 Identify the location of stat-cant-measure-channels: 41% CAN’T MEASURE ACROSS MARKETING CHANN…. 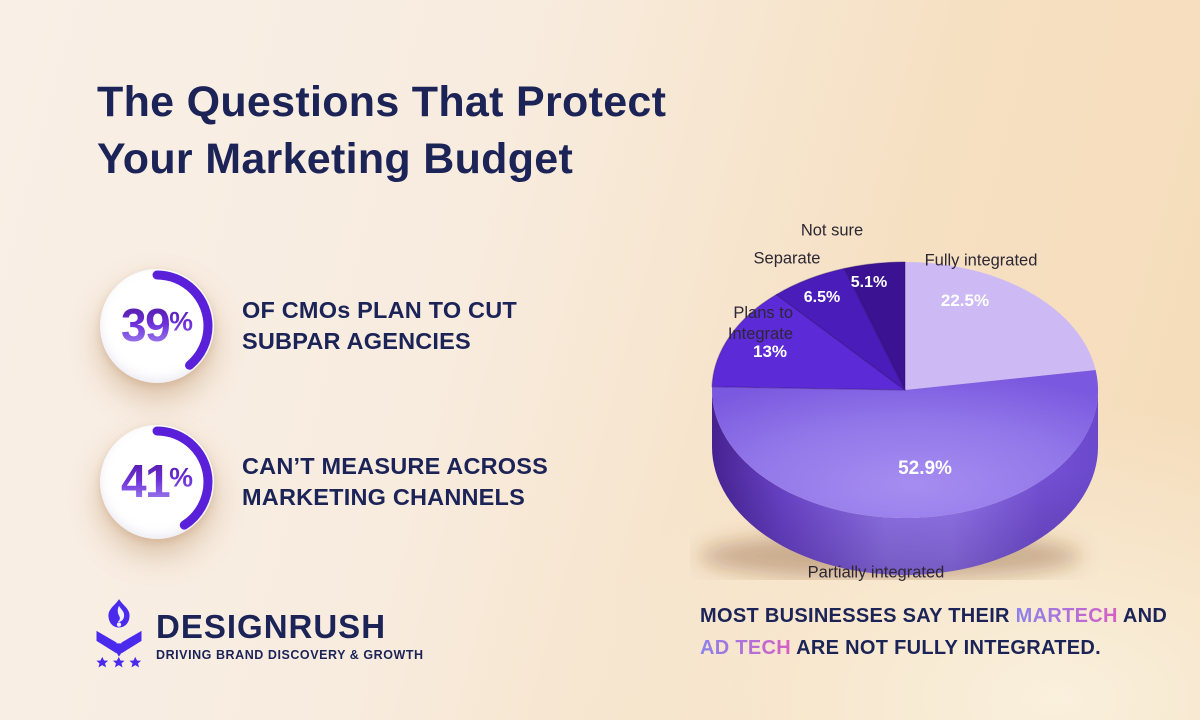
(324, 482).